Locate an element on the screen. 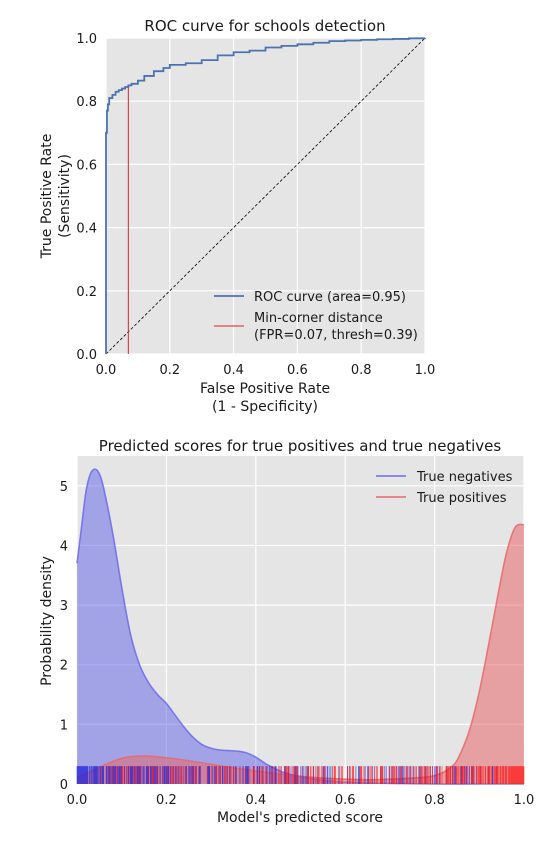 The width and height of the screenshot is (549, 844). roc-legend-label-roc: ROC curve (area=0.95) is located at coordinates (330, 297).